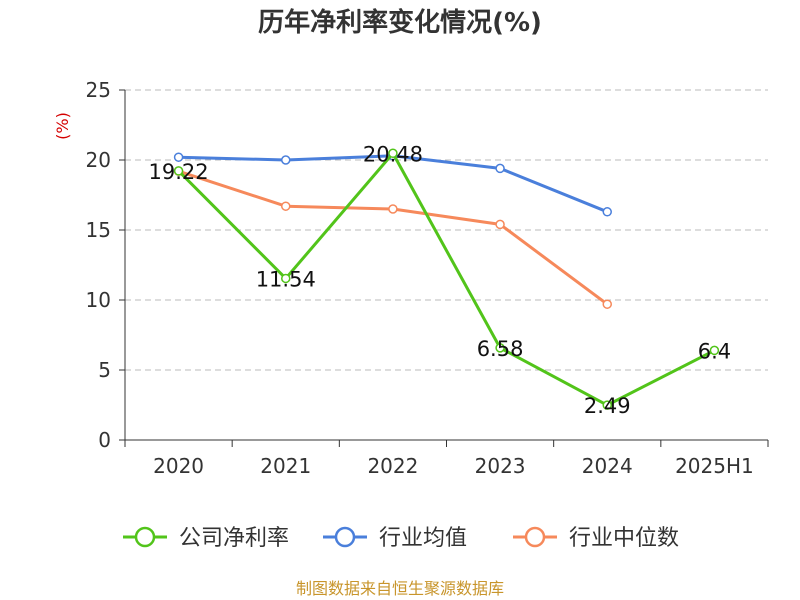  What do you see at coordinates (400, 22) in the screenshot?
I see `chart-title: 历年净利率变化情况(%)` at bounding box center [400, 22].